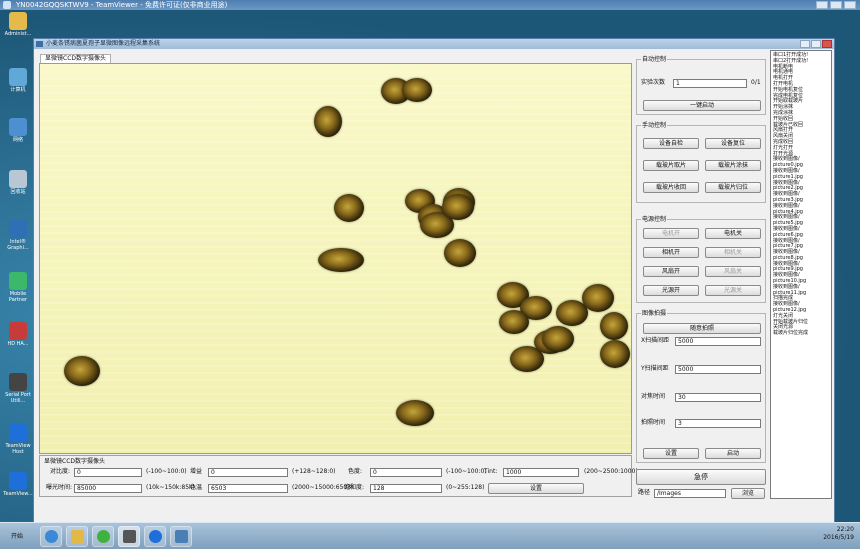 Image resolution: width=860 pixels, height=549 pixels. What do you see at coordinates (783, 147) in the screenshot?
I see `log-entry: 灯光打开` at bounding box center [783, 147].